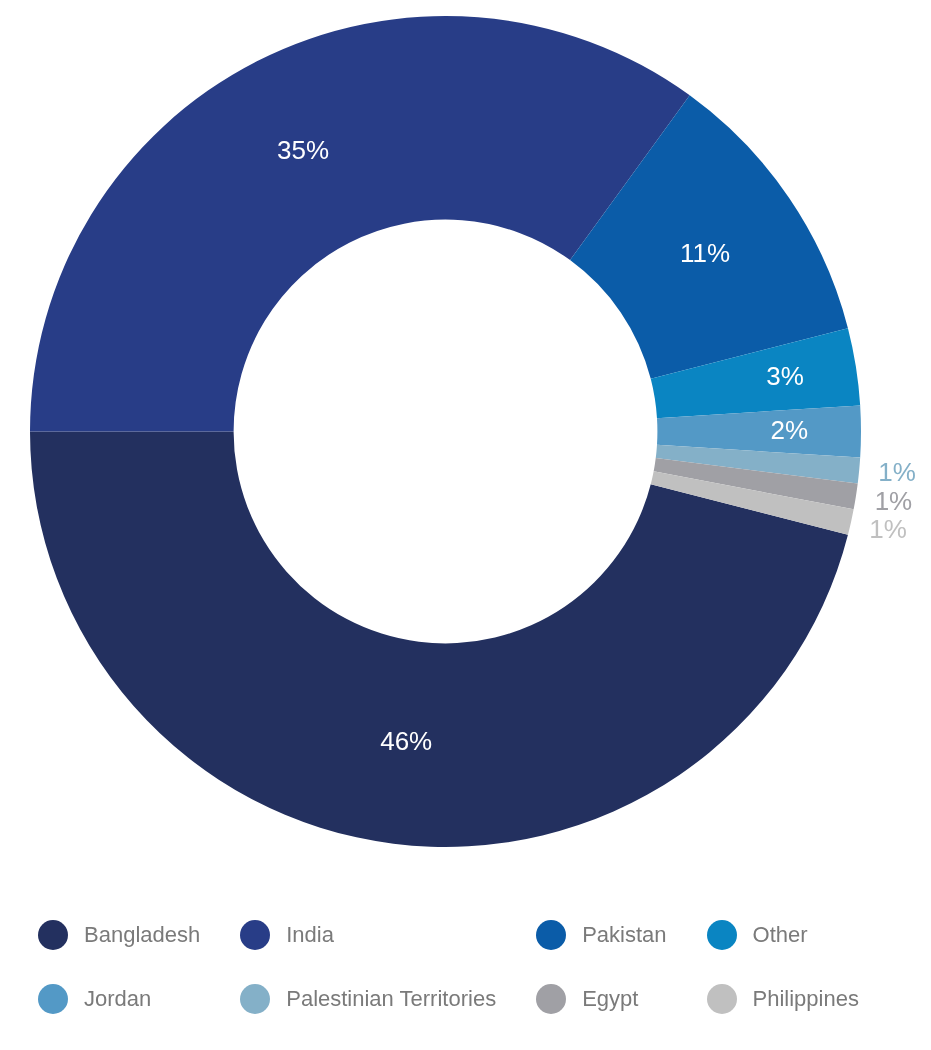  I want to click on legend-label: Palestinian Territories, so click(391, 999).